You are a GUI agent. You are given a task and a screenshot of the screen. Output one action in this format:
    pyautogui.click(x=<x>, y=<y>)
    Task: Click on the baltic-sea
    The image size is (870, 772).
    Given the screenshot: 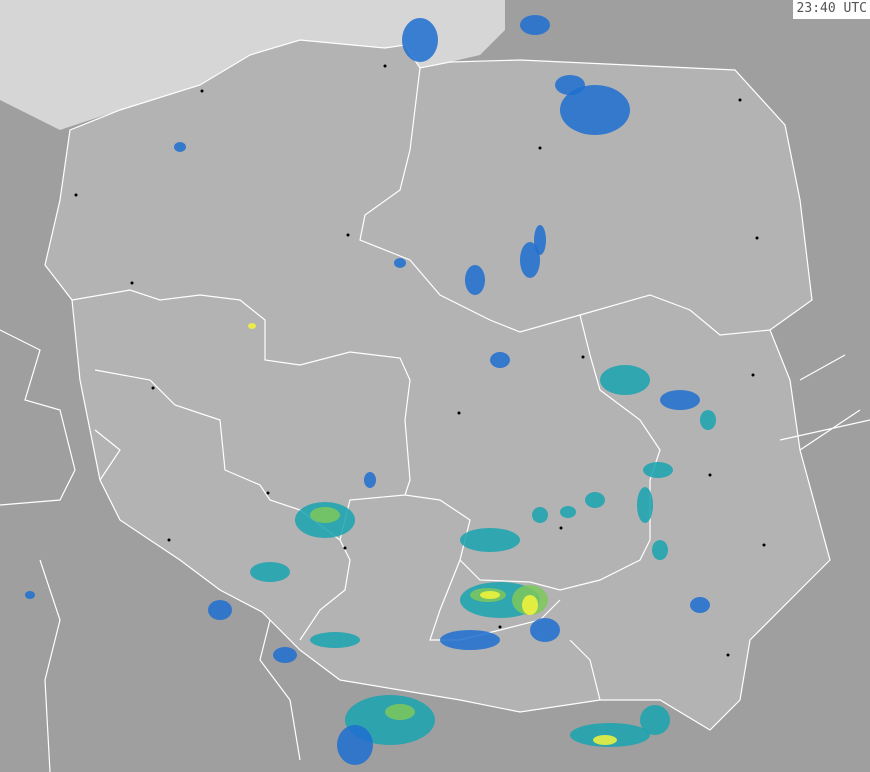 What is the action you would take?
    pyautogui.click(x=252, y=65)
    